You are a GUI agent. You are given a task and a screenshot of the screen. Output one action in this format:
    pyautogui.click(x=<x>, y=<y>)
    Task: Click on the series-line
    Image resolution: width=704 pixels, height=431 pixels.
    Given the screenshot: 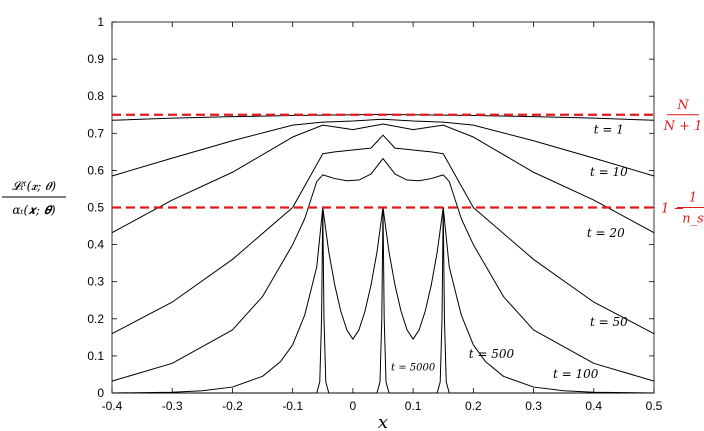 What is the action you would take?
    pyautogui.click(x=383, y=147)
    